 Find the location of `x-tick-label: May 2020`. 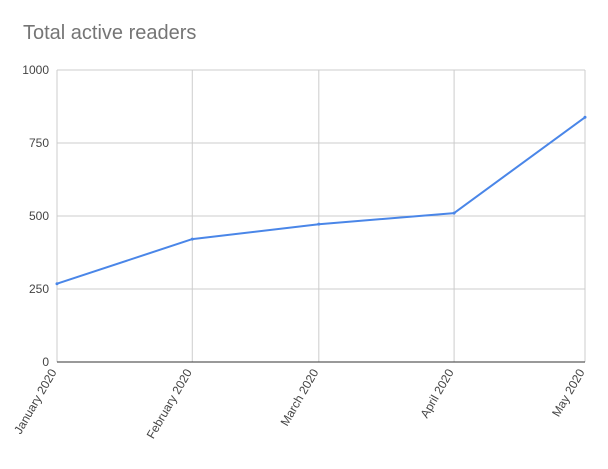

x-tick-label: May 2020 is located at coordinates (568, 392).